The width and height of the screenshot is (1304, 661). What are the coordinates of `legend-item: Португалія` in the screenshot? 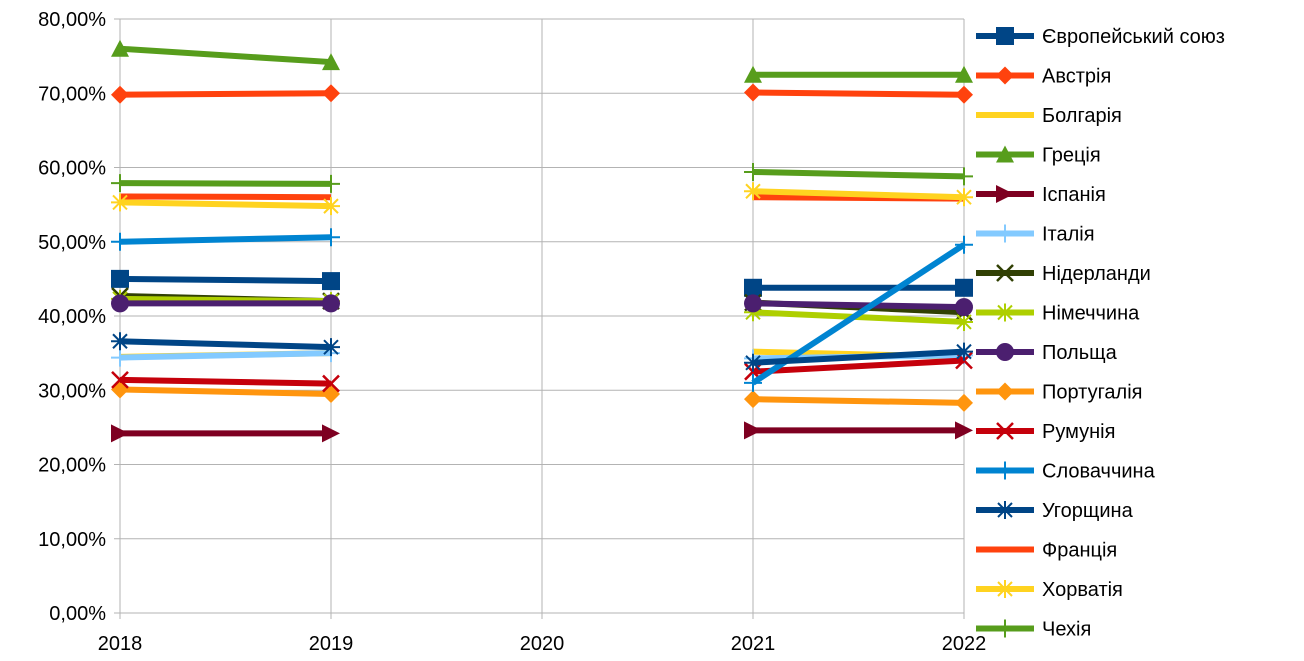 It's located at (1059, 393).